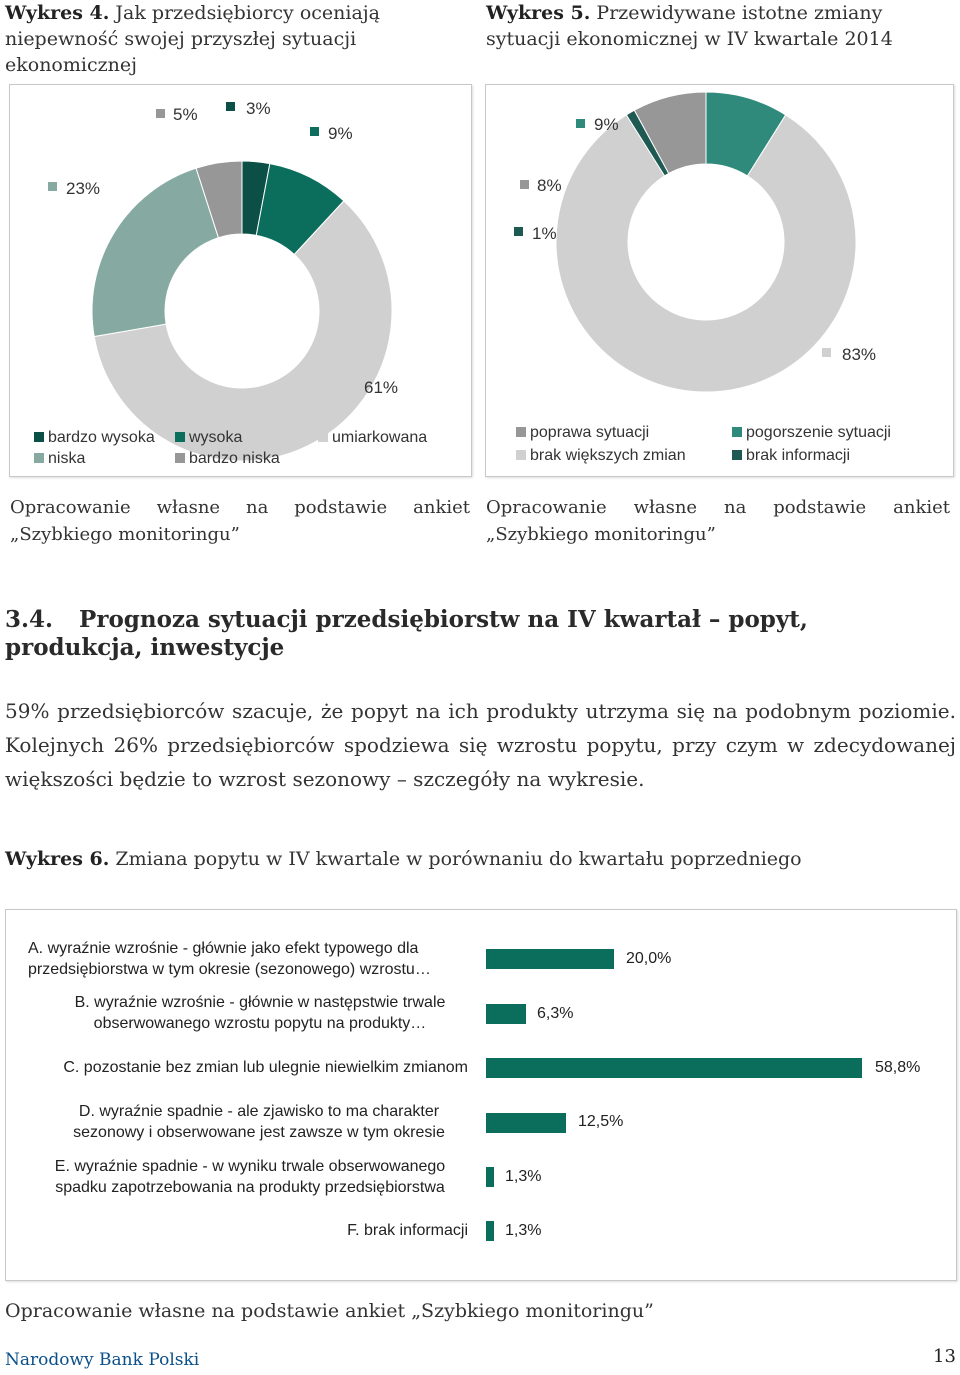 The height and width of the screenshot is (1375, 960). Describe the element at coordinates (314, 131) in the screenshot. I see `label-marker-wysoka` at that location.